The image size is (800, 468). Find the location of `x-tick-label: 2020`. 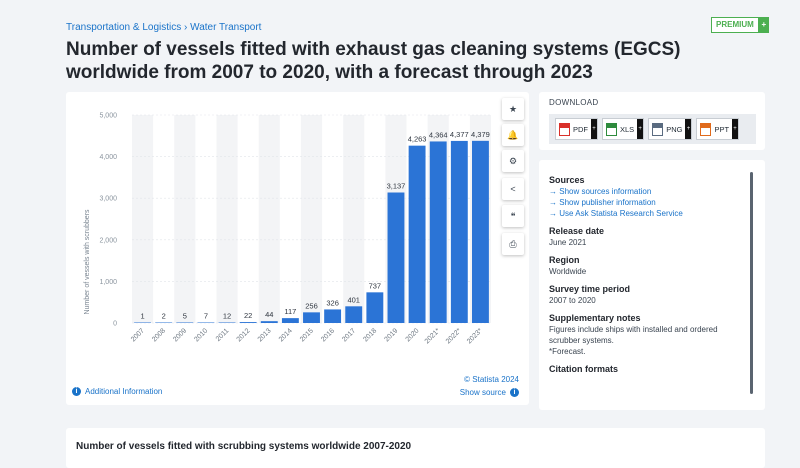

x-tick-label: 2020 is located at coordinates (413, 335).